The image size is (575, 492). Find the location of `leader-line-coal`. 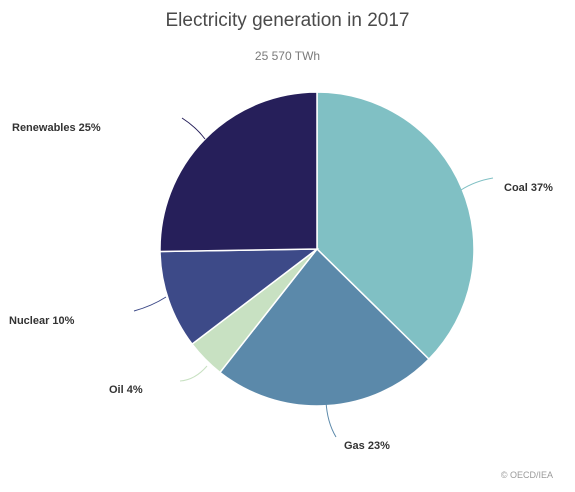

leader-line-coal is located at coordinates (477, 184).